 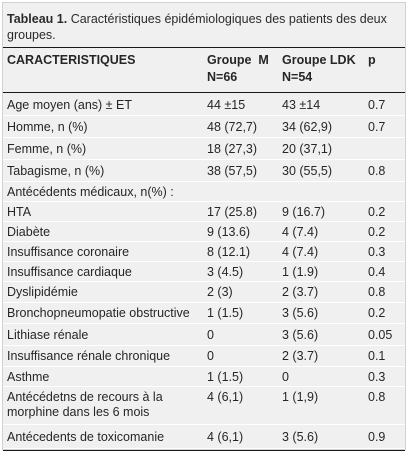 What do you see at coordinates (204, 105) in the screenshot?
I see `table-row: Age moyen (ans) ± ET 44 ±15 43 ±14 0.7` at bounding box center [204, 105].